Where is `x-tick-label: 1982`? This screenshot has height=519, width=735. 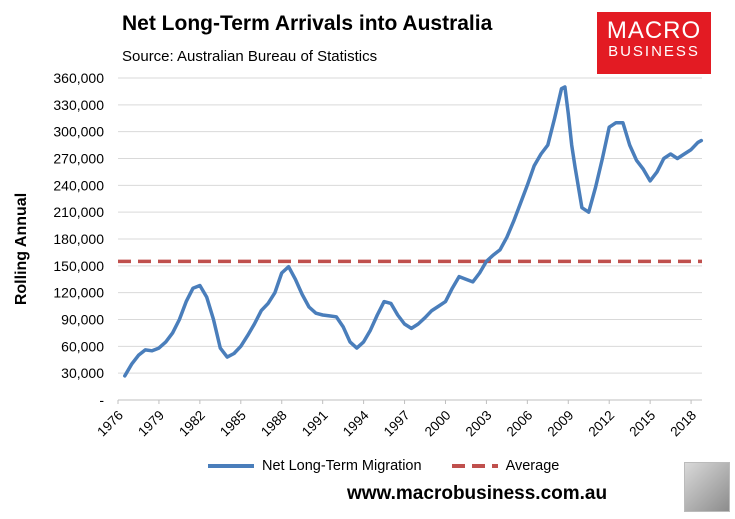
x-tick-label: 1982 is located at coordinates (192, 424).